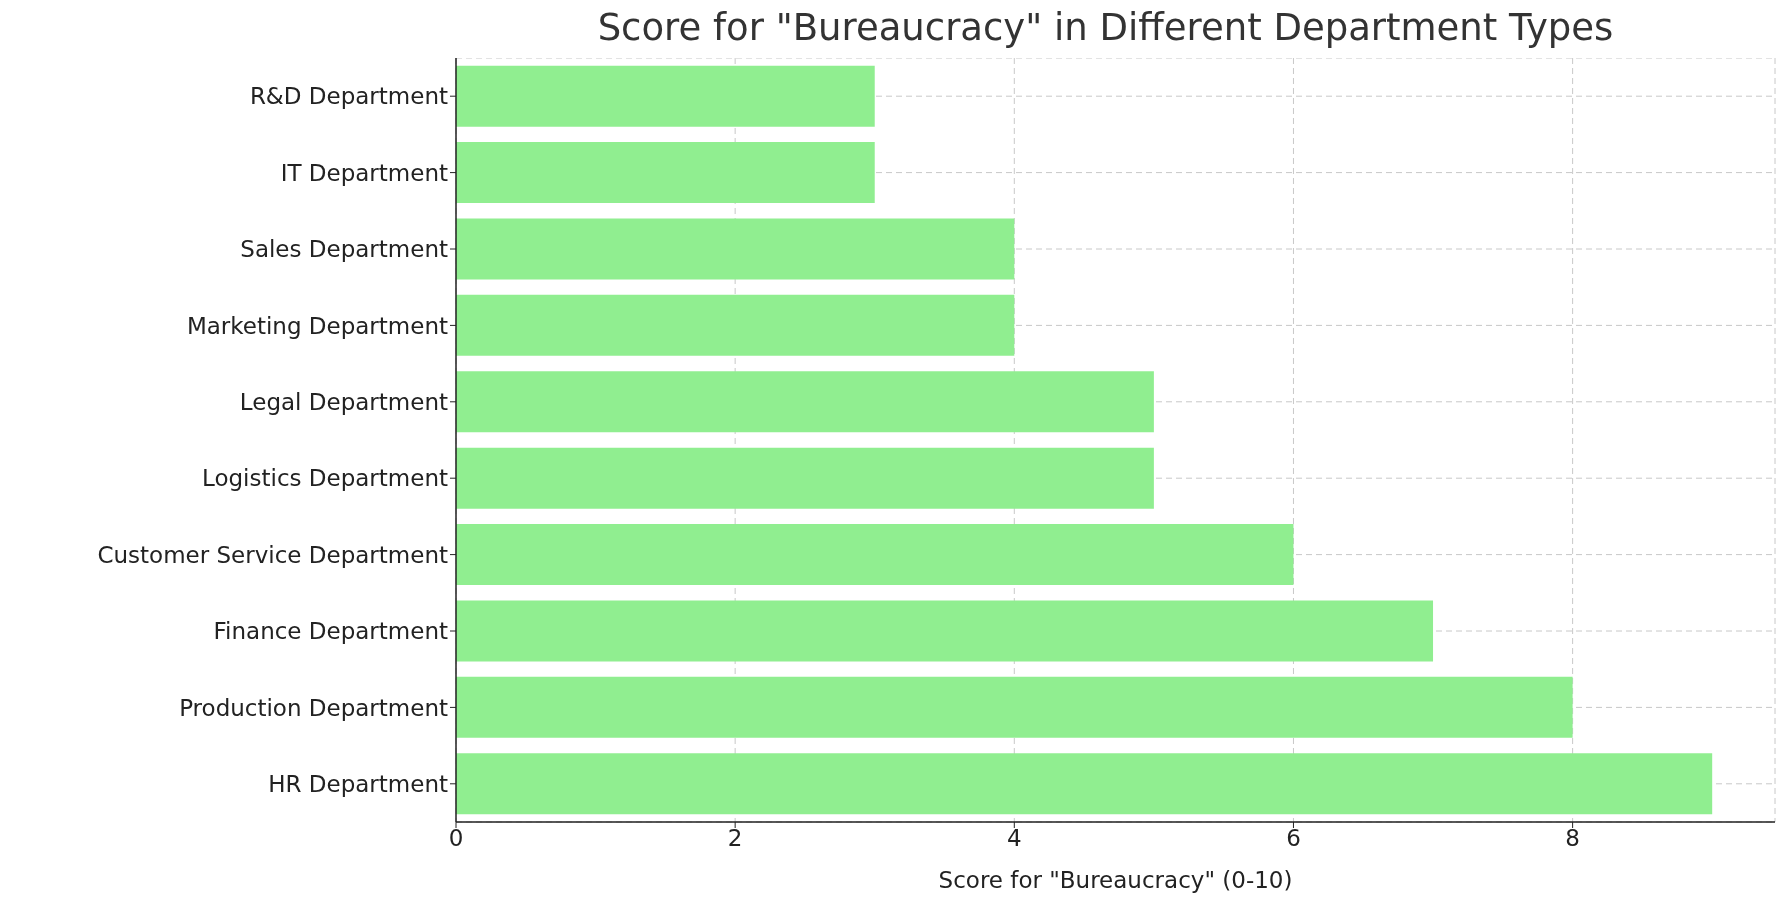  Describe the element at coordinates (456, 838) in the screenshot. I see `x-tick-label: 0` at that location.